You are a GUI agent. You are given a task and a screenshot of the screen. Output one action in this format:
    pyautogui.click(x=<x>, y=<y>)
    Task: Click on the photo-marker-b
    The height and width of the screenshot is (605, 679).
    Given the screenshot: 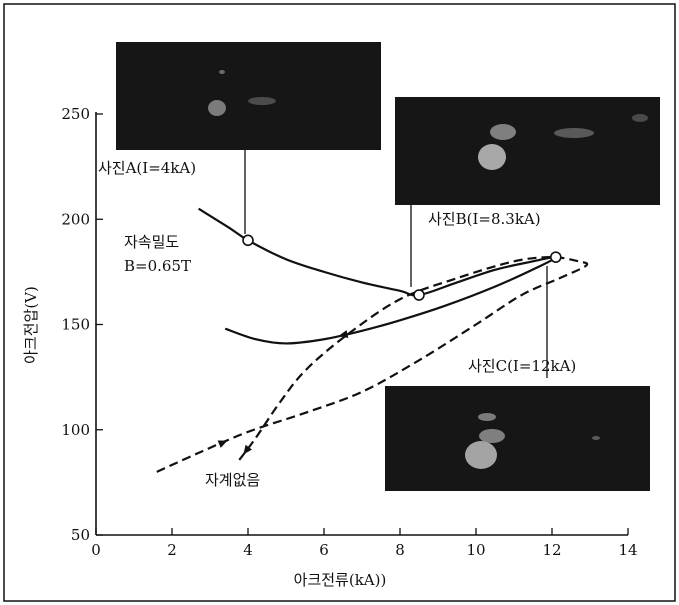 What is the action you would take?
    pyautogui.click(x=419, y=295)
    